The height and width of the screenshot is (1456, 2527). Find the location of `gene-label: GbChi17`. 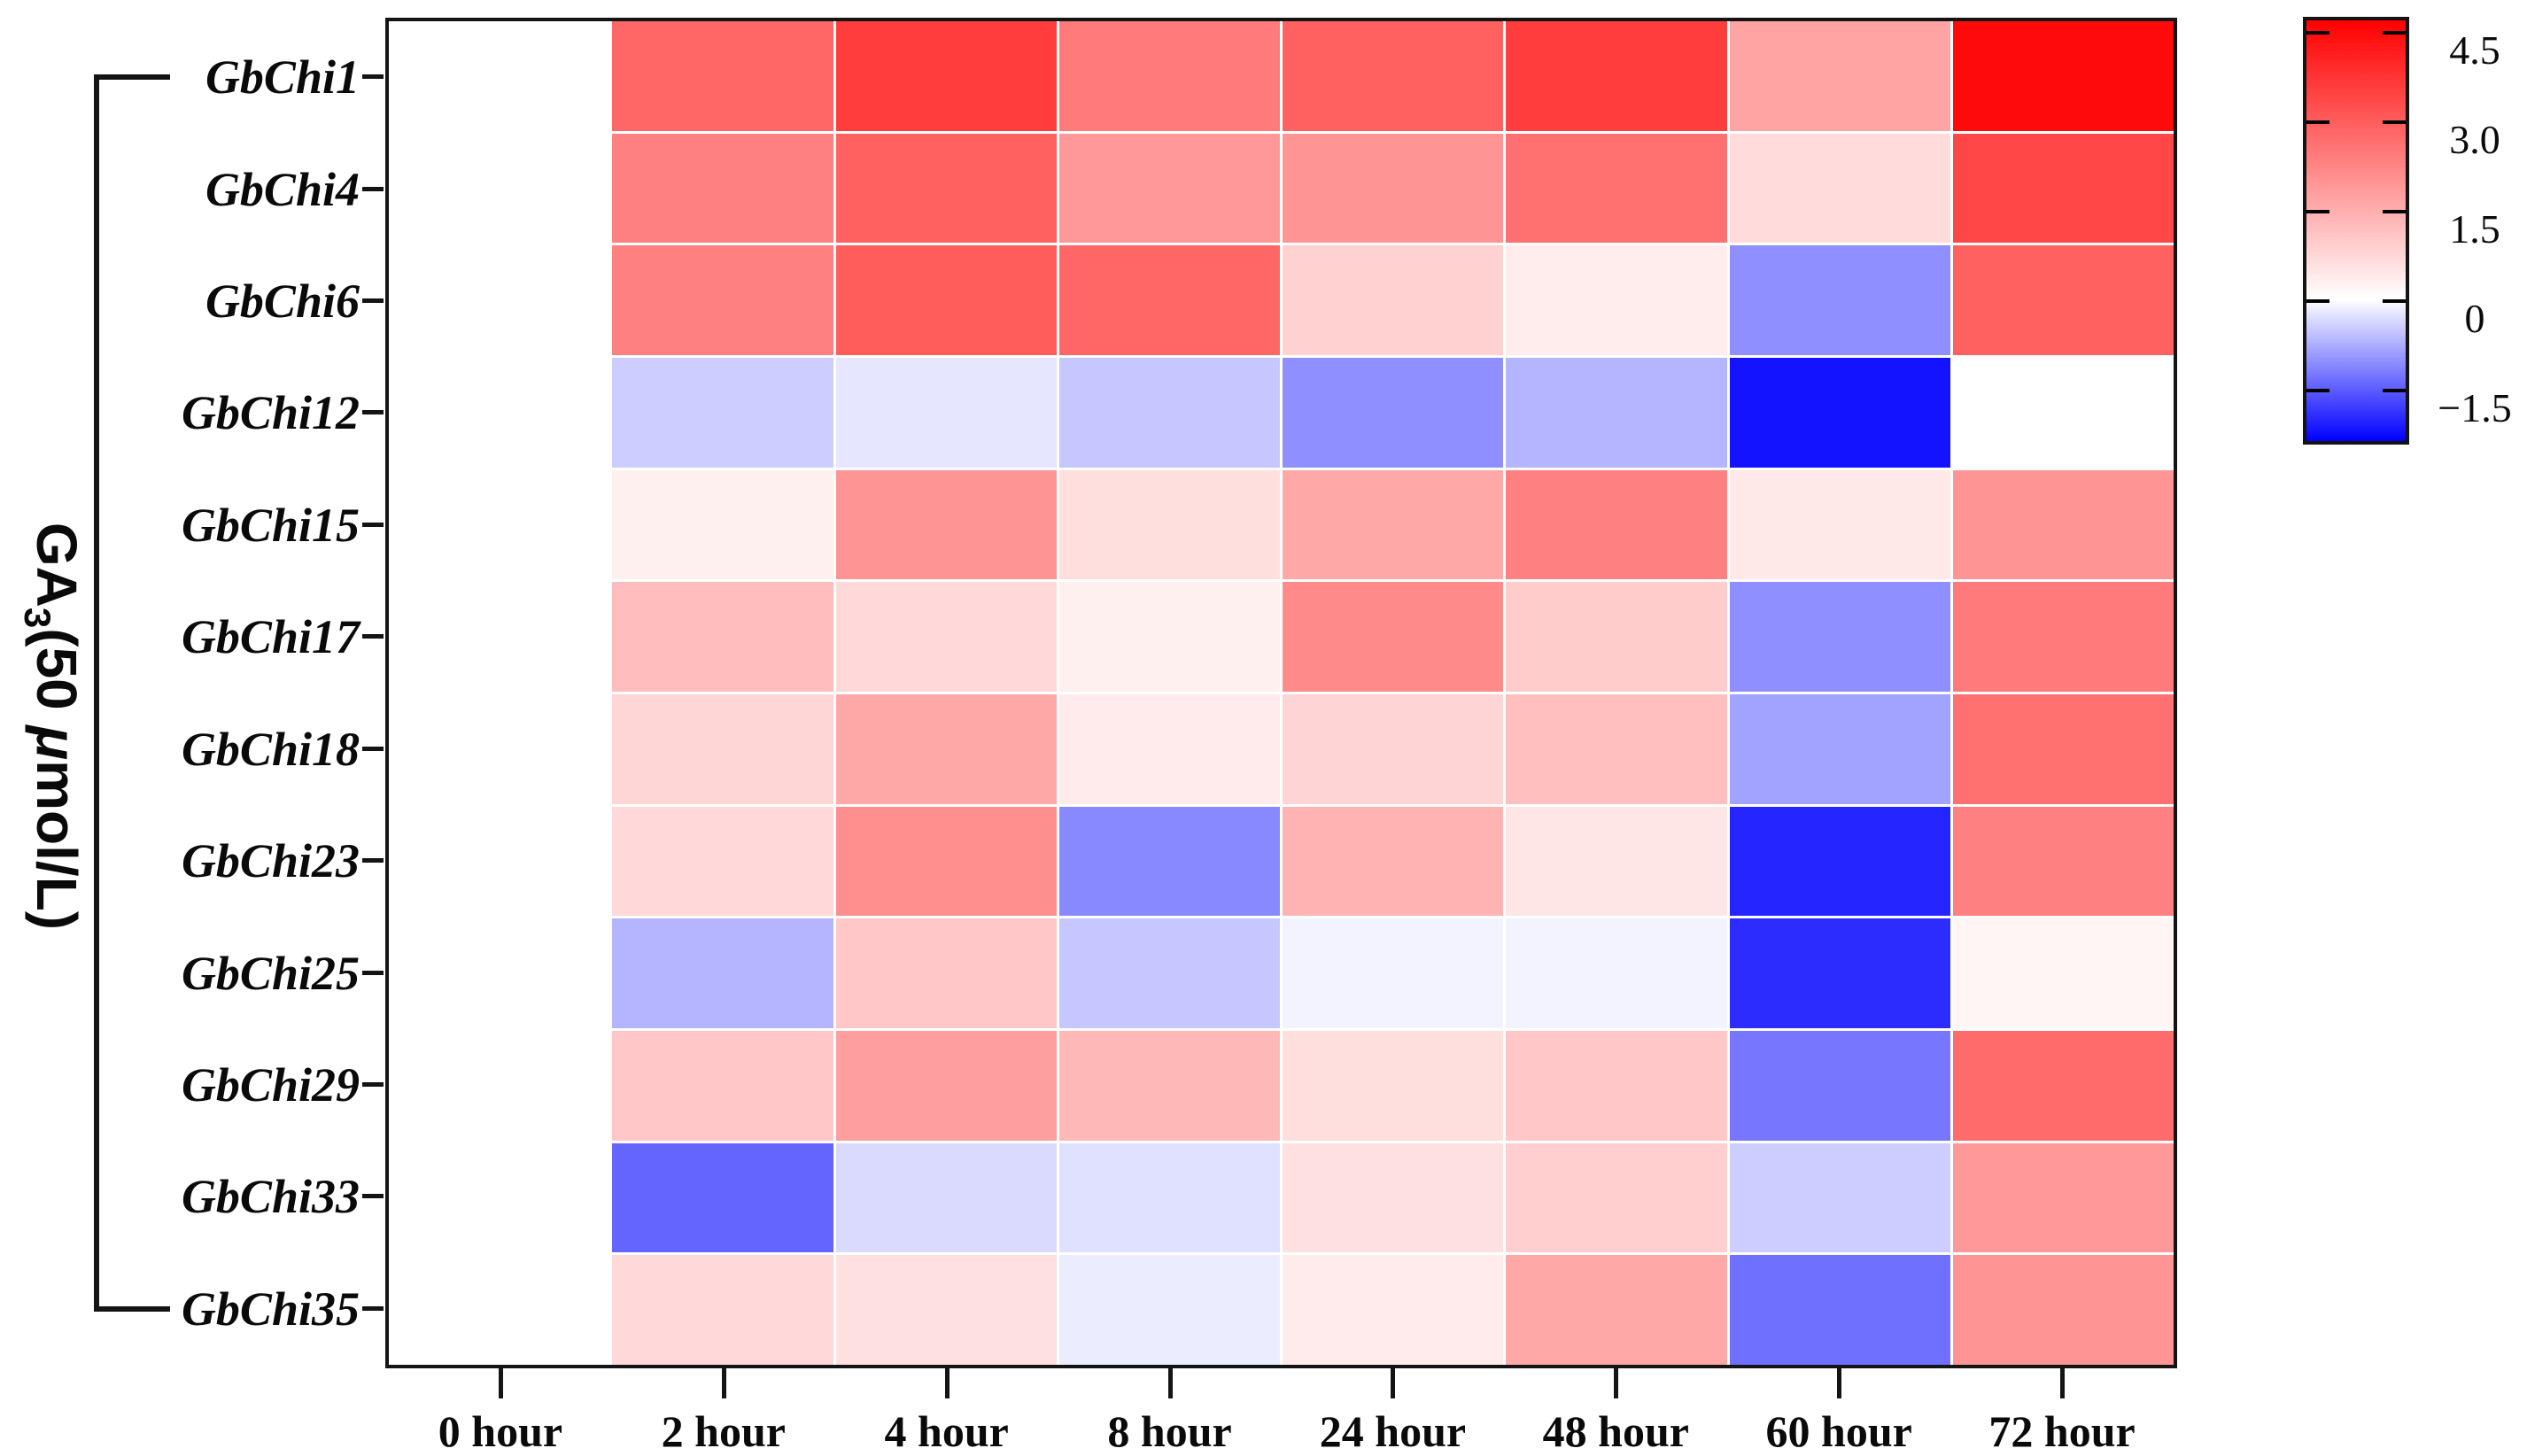

gene-label: GbChi17 is located at coordinates (270, 637).